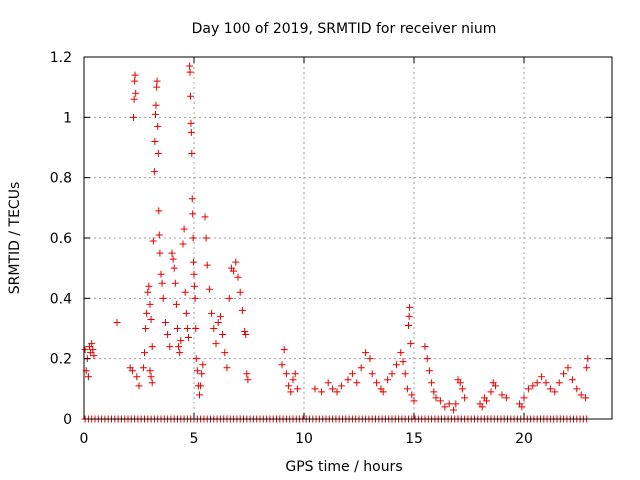 Image resolution: width=640 pixels, height=480 pixels. Describe the element at coordinates (306, 439) in the screenshot. I see `x-tick-labels: 0 5 10 15 20` at that location.